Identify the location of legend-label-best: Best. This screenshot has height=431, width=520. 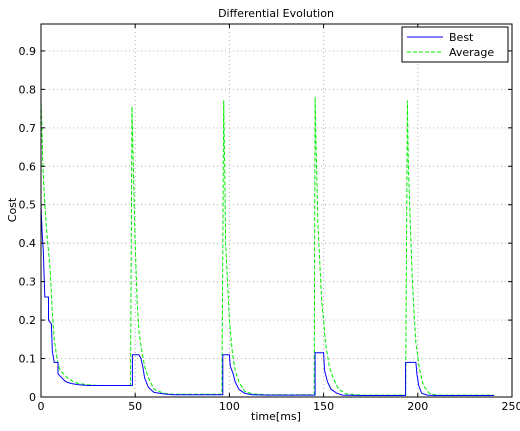
(461, 37).